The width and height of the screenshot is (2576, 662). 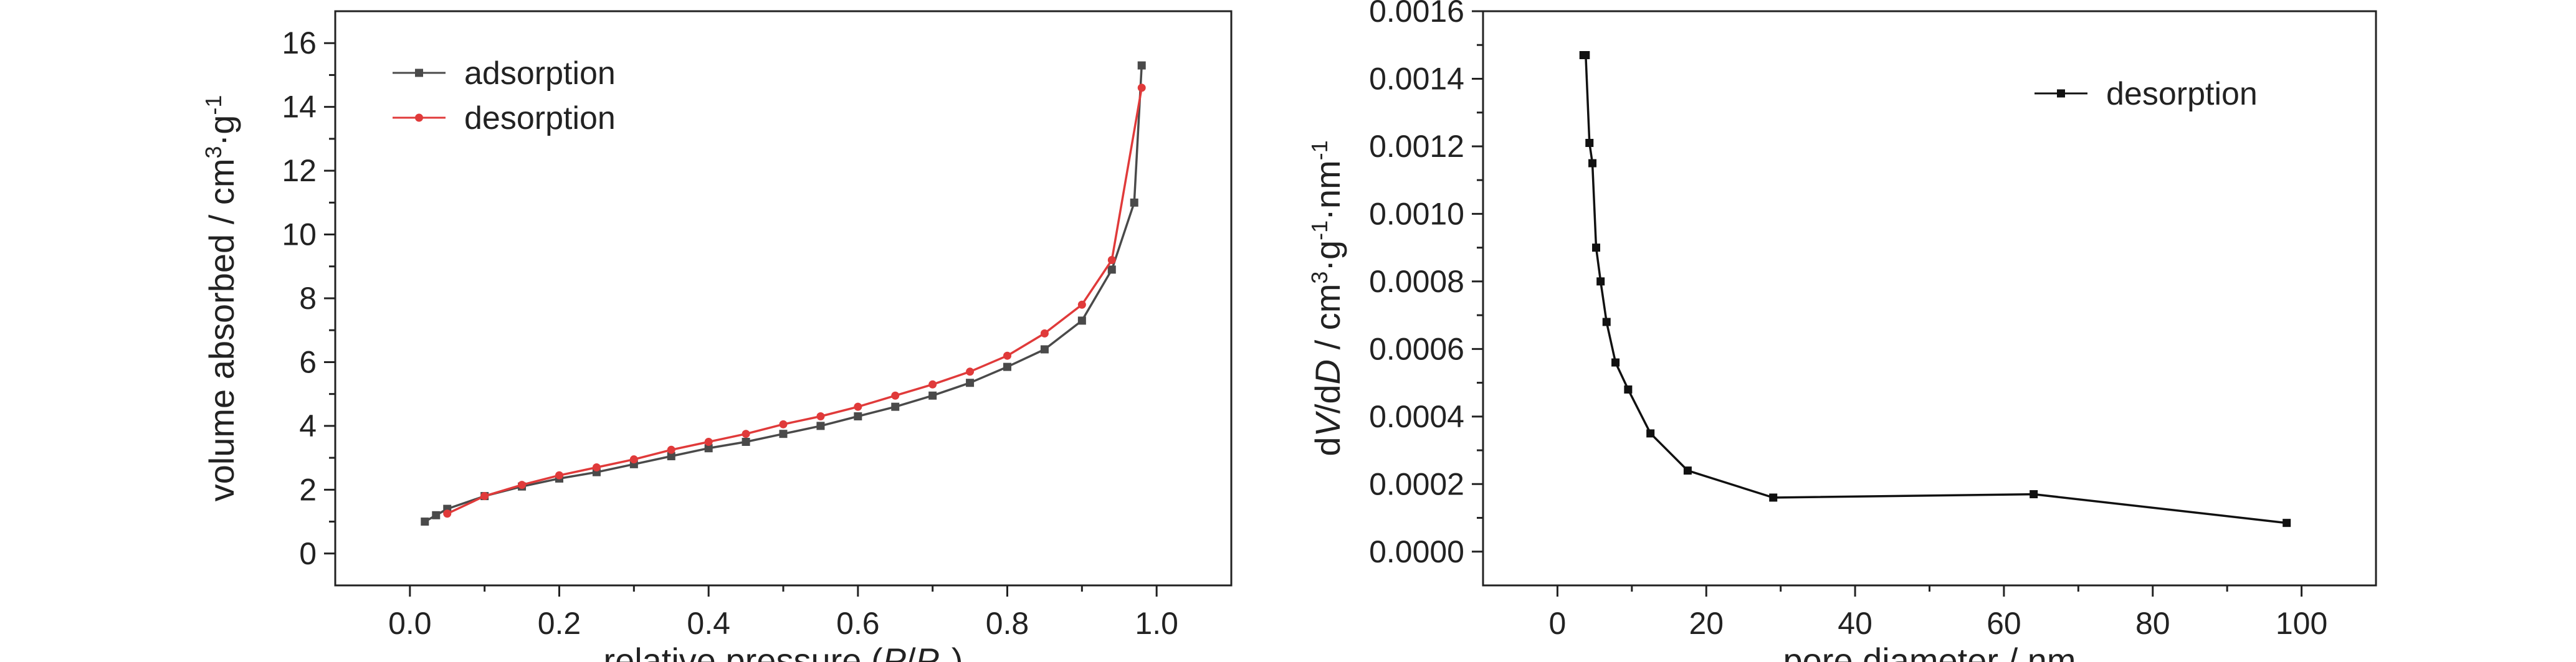 What do you see at coordinates (1008, 623) in the screenshot?
I see `x-tick-label: 0.8` at bounding box center [1008, 623].